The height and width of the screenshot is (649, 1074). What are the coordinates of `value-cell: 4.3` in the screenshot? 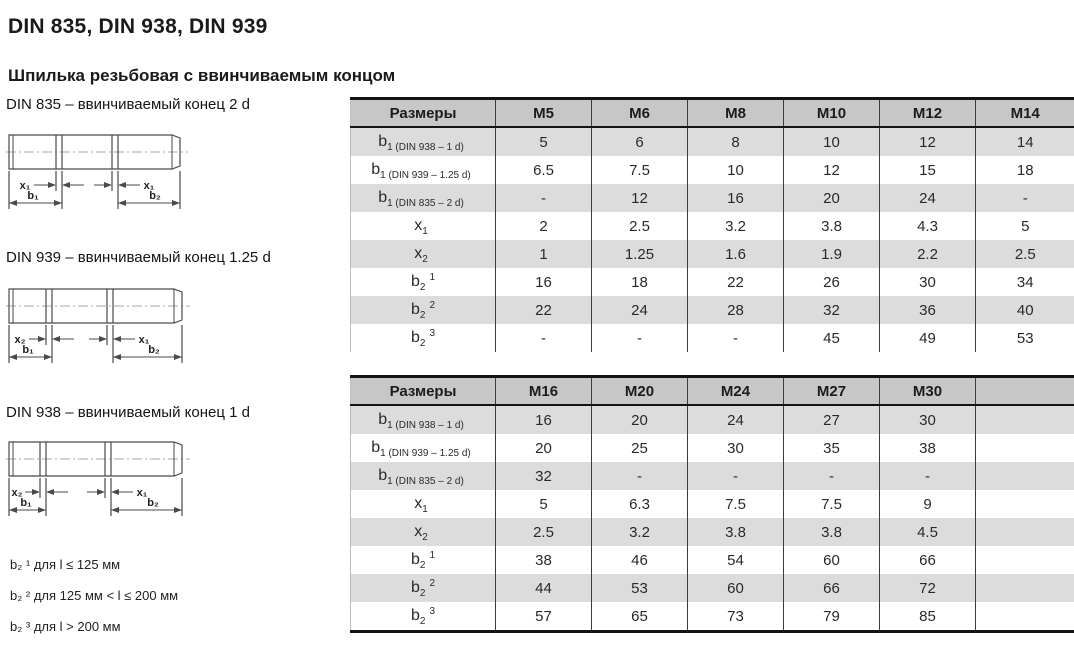 It's located at (928, 226).